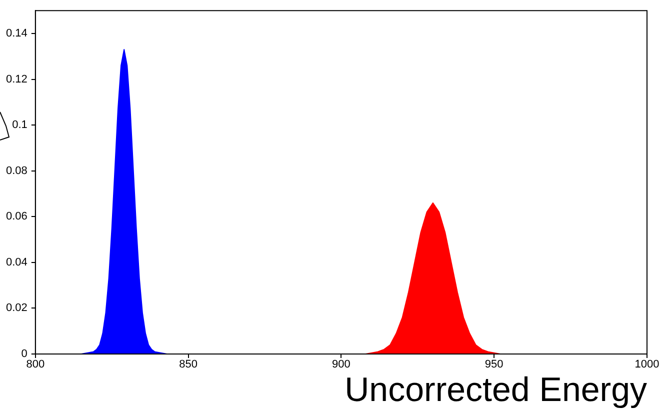 This screenshot has width=666, height=412. What do you see at coordinates (17, 170) in the screenshot?
I see `y-tick-label: 0.08` at bounding box center [17, 170].